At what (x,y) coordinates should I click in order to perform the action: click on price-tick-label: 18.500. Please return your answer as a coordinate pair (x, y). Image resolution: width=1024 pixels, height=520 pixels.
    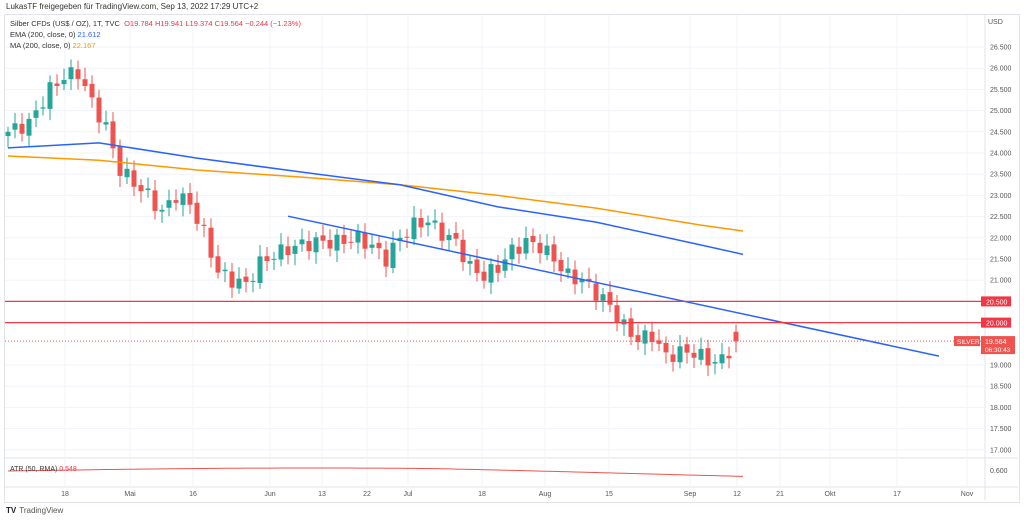
    Looking at the image, I should click on (1001, 387).